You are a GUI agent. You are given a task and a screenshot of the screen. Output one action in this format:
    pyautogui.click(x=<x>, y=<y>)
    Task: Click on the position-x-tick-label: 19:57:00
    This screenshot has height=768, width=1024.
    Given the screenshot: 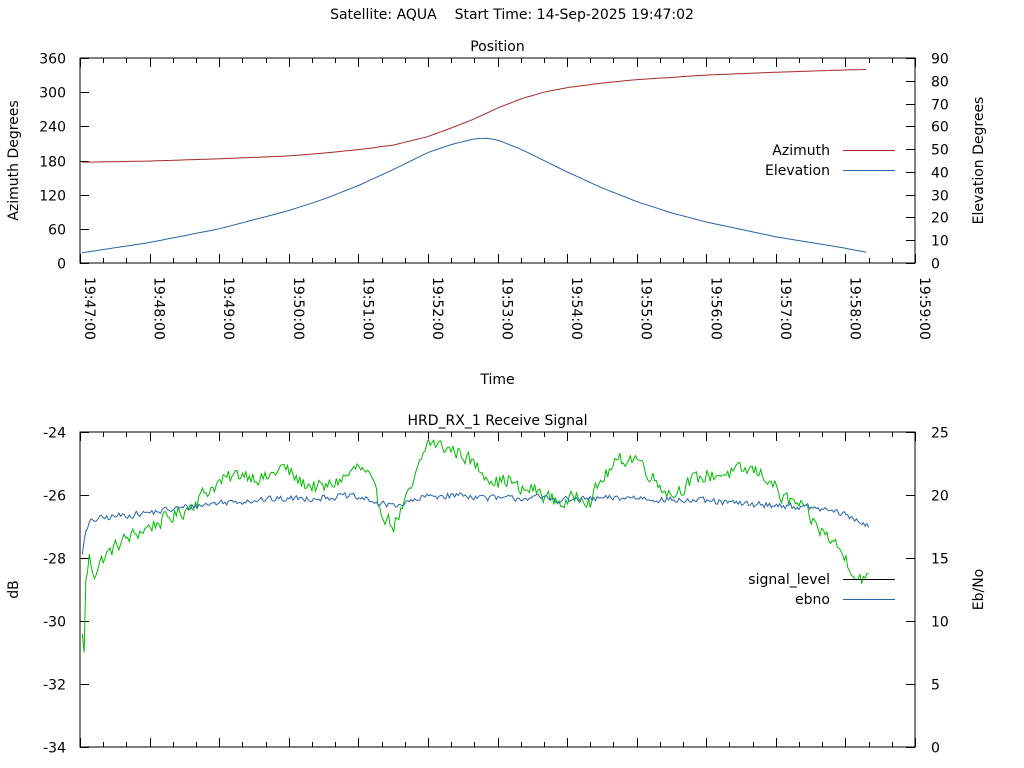 What is the action you would take?
    pyautogui.click(x=785, y=308)
    